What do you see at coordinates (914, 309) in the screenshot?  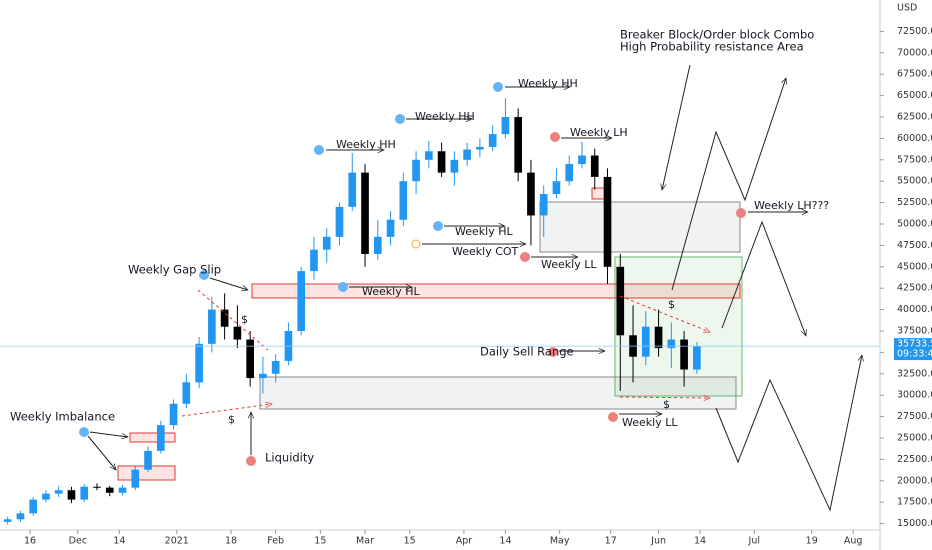 I see `y-tick-label: 40000.00` at bounding box center [914, 309].